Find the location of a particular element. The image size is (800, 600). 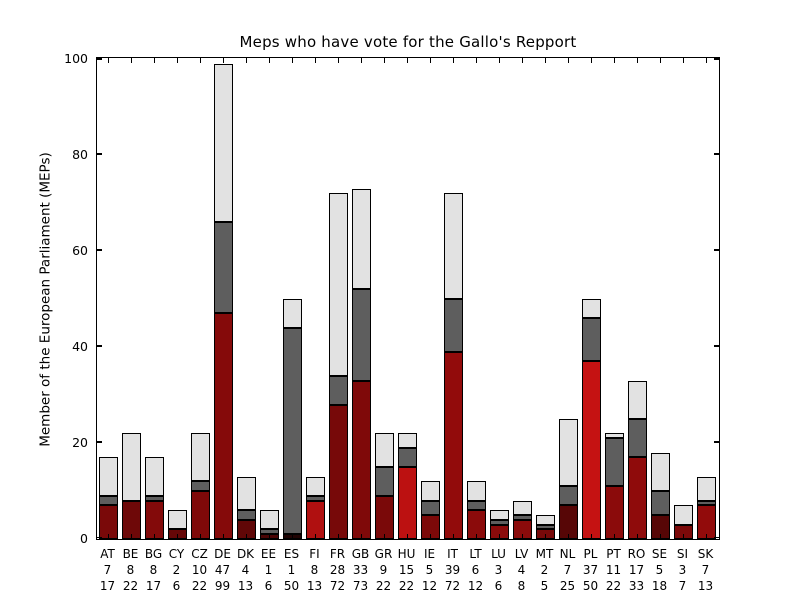

y-tick-label-100: 100 is located at coordinates (76, 58).